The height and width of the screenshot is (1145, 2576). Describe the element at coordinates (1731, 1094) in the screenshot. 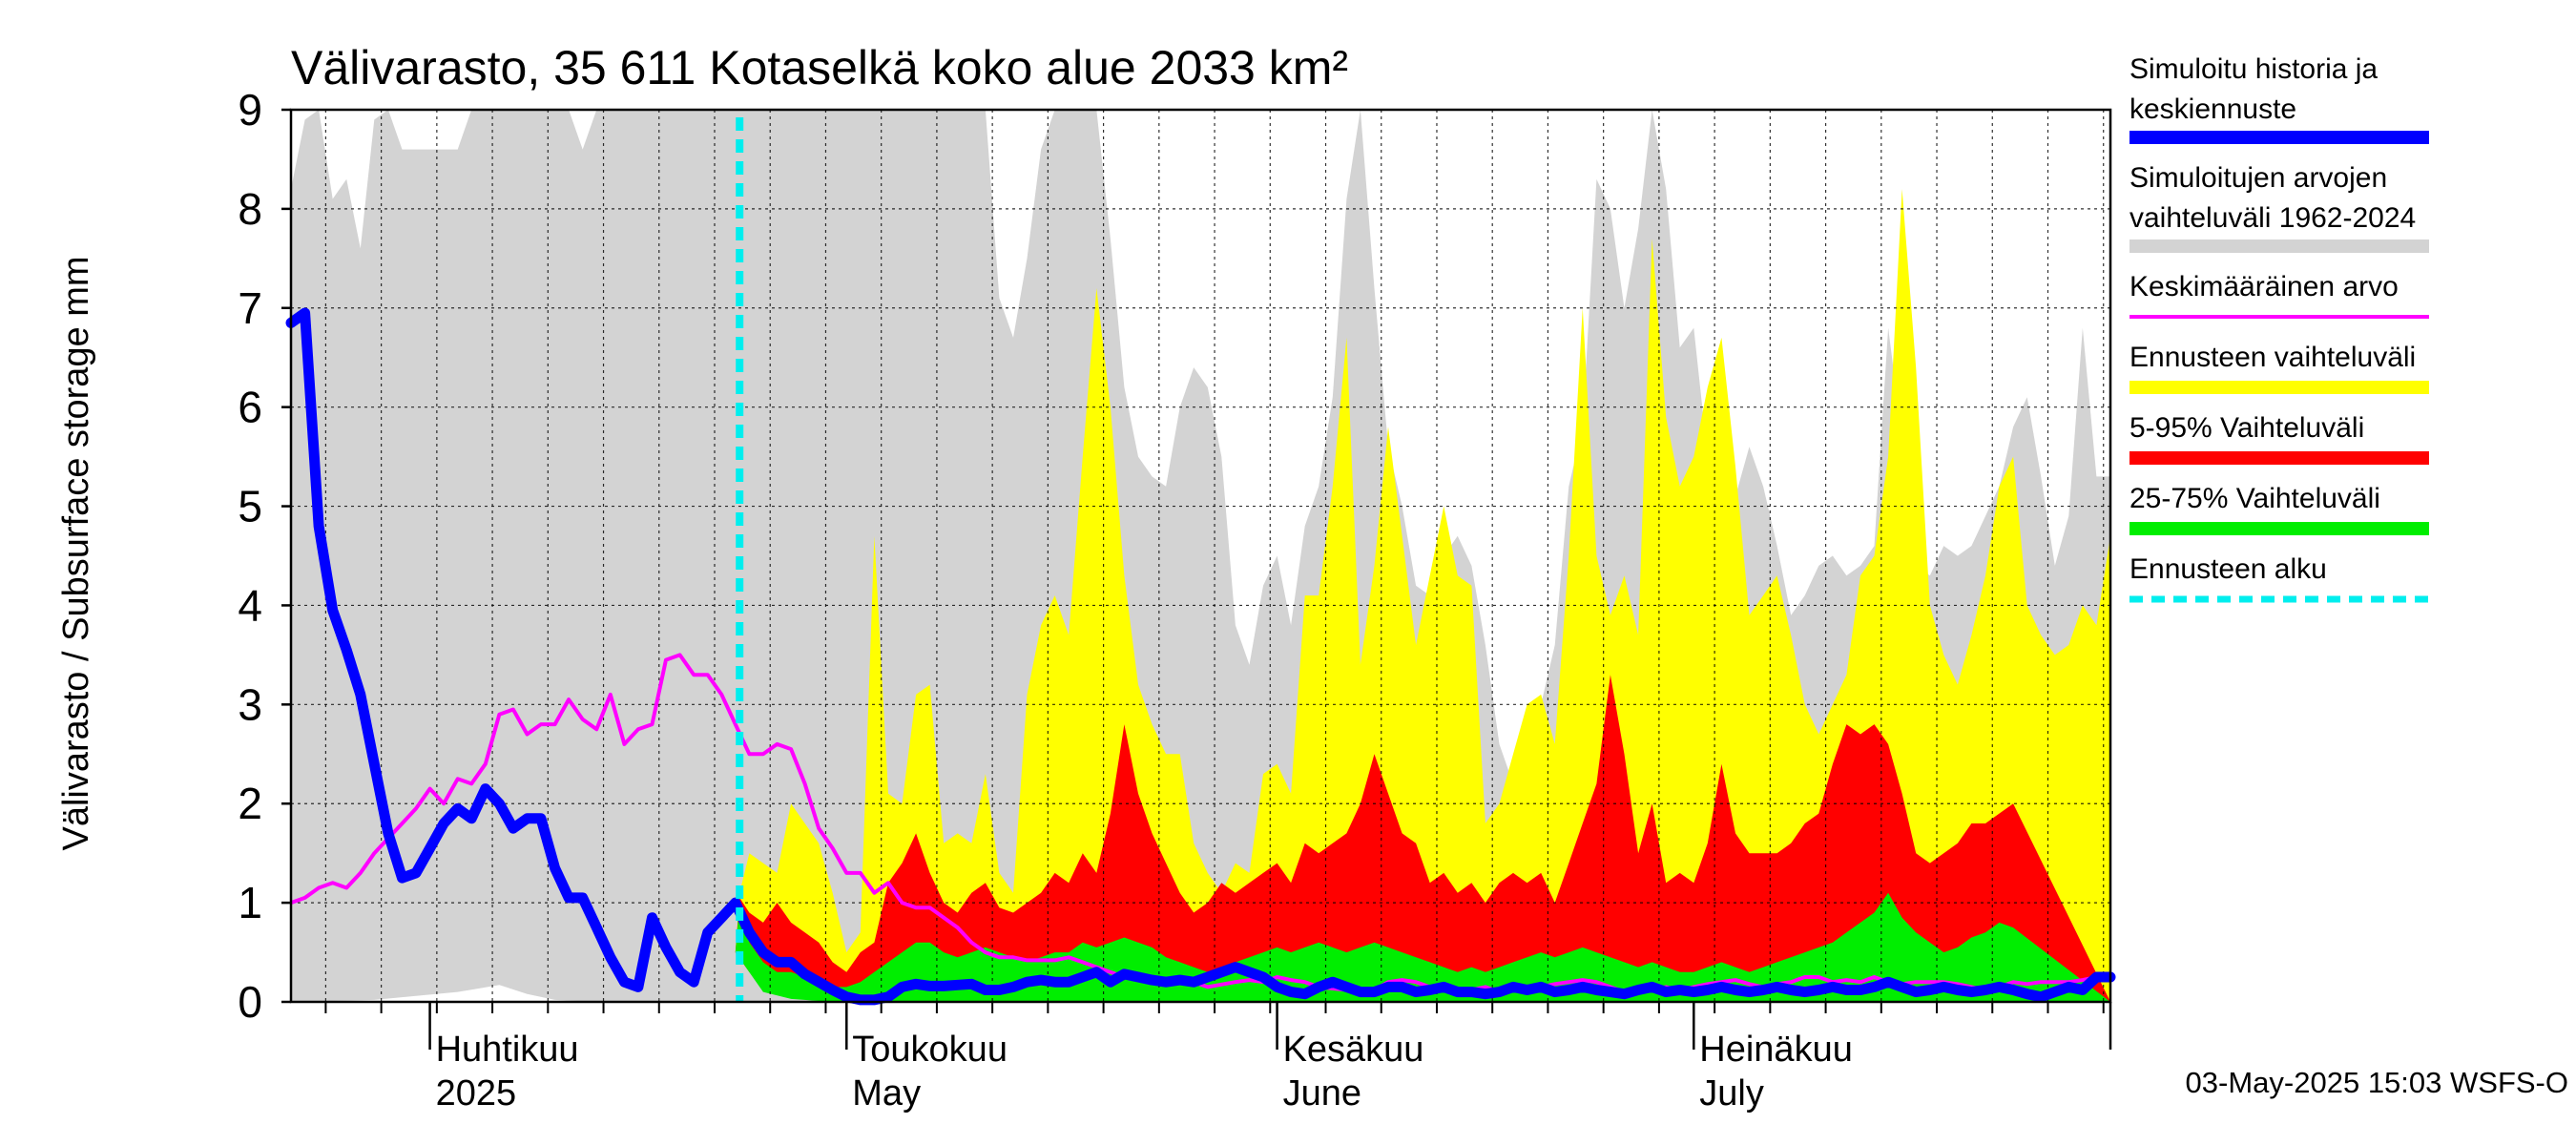

I see `month-label-en: July` at that location.